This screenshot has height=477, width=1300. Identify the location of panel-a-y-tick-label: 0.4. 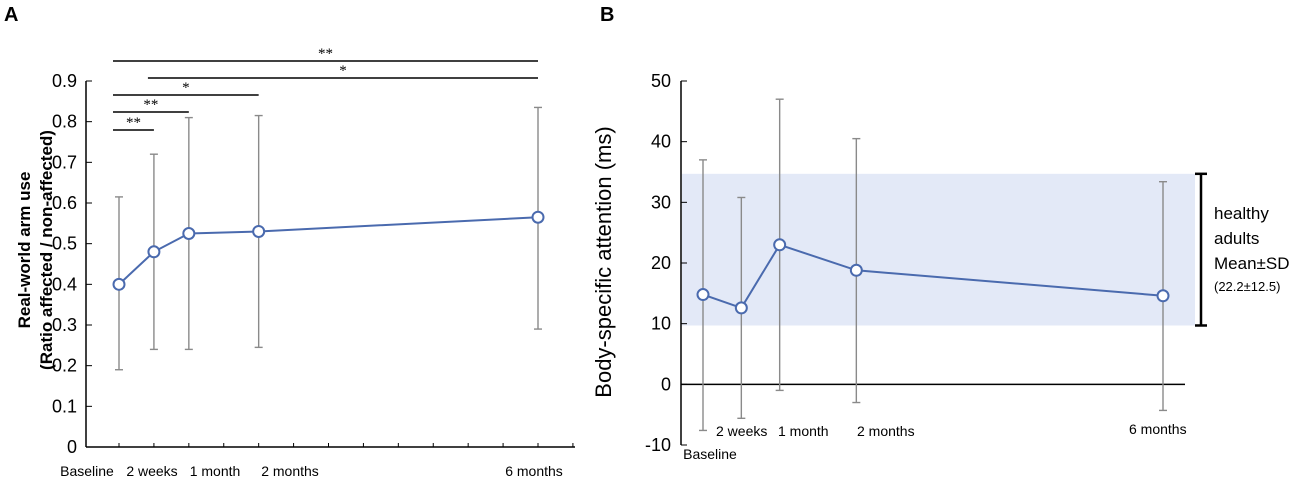
(64, 284).